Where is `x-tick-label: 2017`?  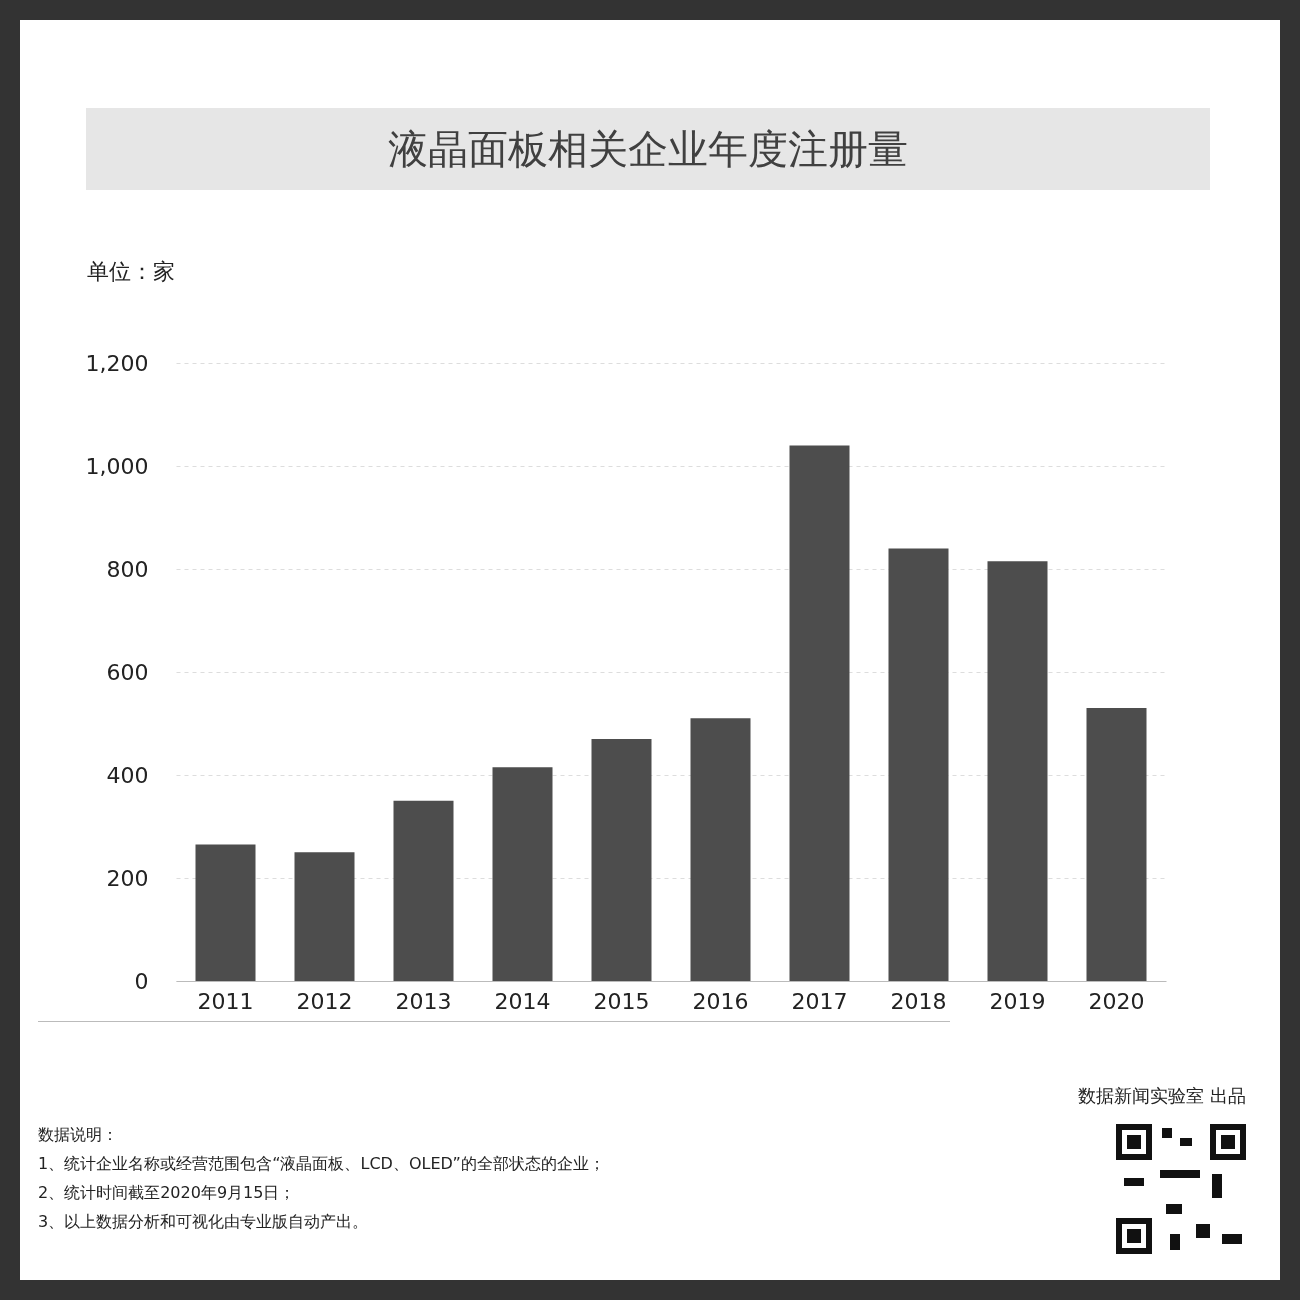 x-tick-label: 2017 is located at coordinates (819, 1001).